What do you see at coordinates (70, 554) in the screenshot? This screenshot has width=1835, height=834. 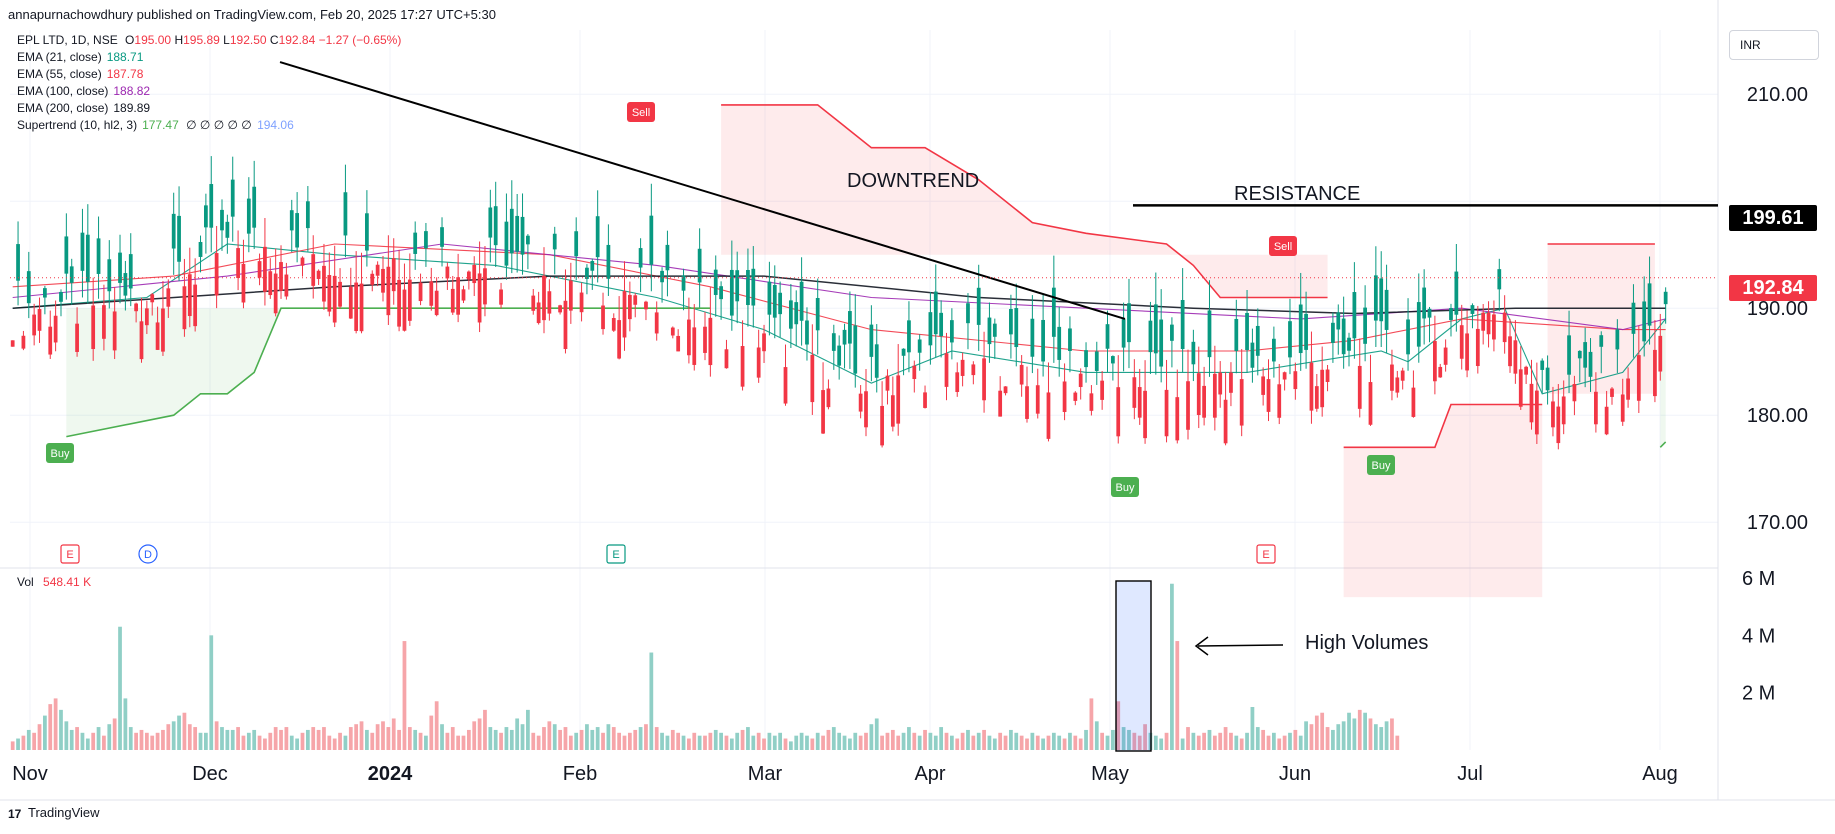 I see `event-marker-icon` at bounding box center [70, 554].